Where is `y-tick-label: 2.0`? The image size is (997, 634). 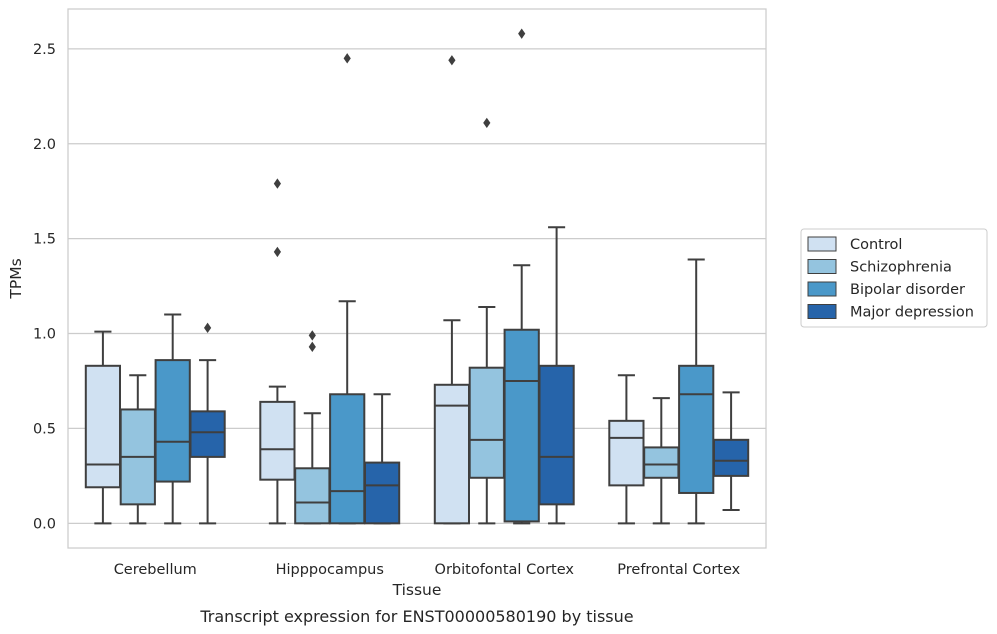
y-tick-label: 2.0 is located at coordinates (44, 145).